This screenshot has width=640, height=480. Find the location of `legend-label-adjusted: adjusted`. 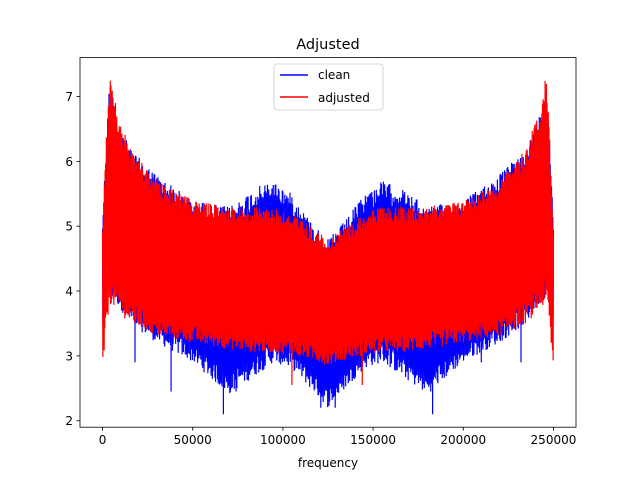

legend-label-adjusted: adjusted is located at coordinates (344, 98).